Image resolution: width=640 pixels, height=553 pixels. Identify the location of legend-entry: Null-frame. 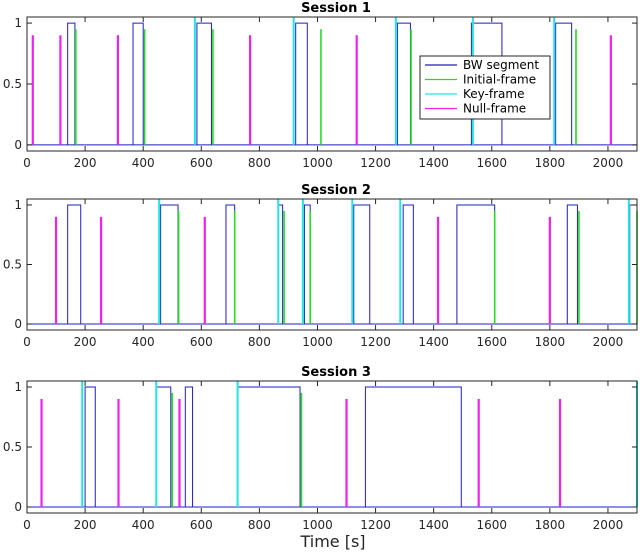
(475, 109).